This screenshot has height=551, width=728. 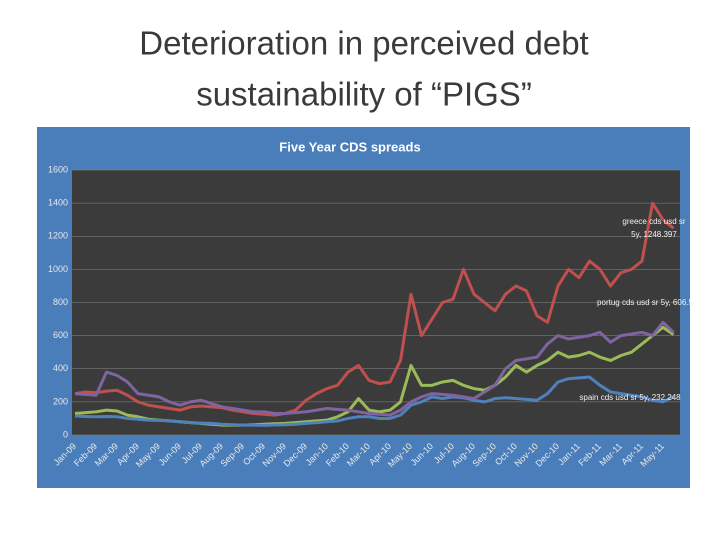 What do you see at coordinates (654, 234) in the screenshot?
I see `annotation: 5y, 1248.397` at bounding box center [654, 234].